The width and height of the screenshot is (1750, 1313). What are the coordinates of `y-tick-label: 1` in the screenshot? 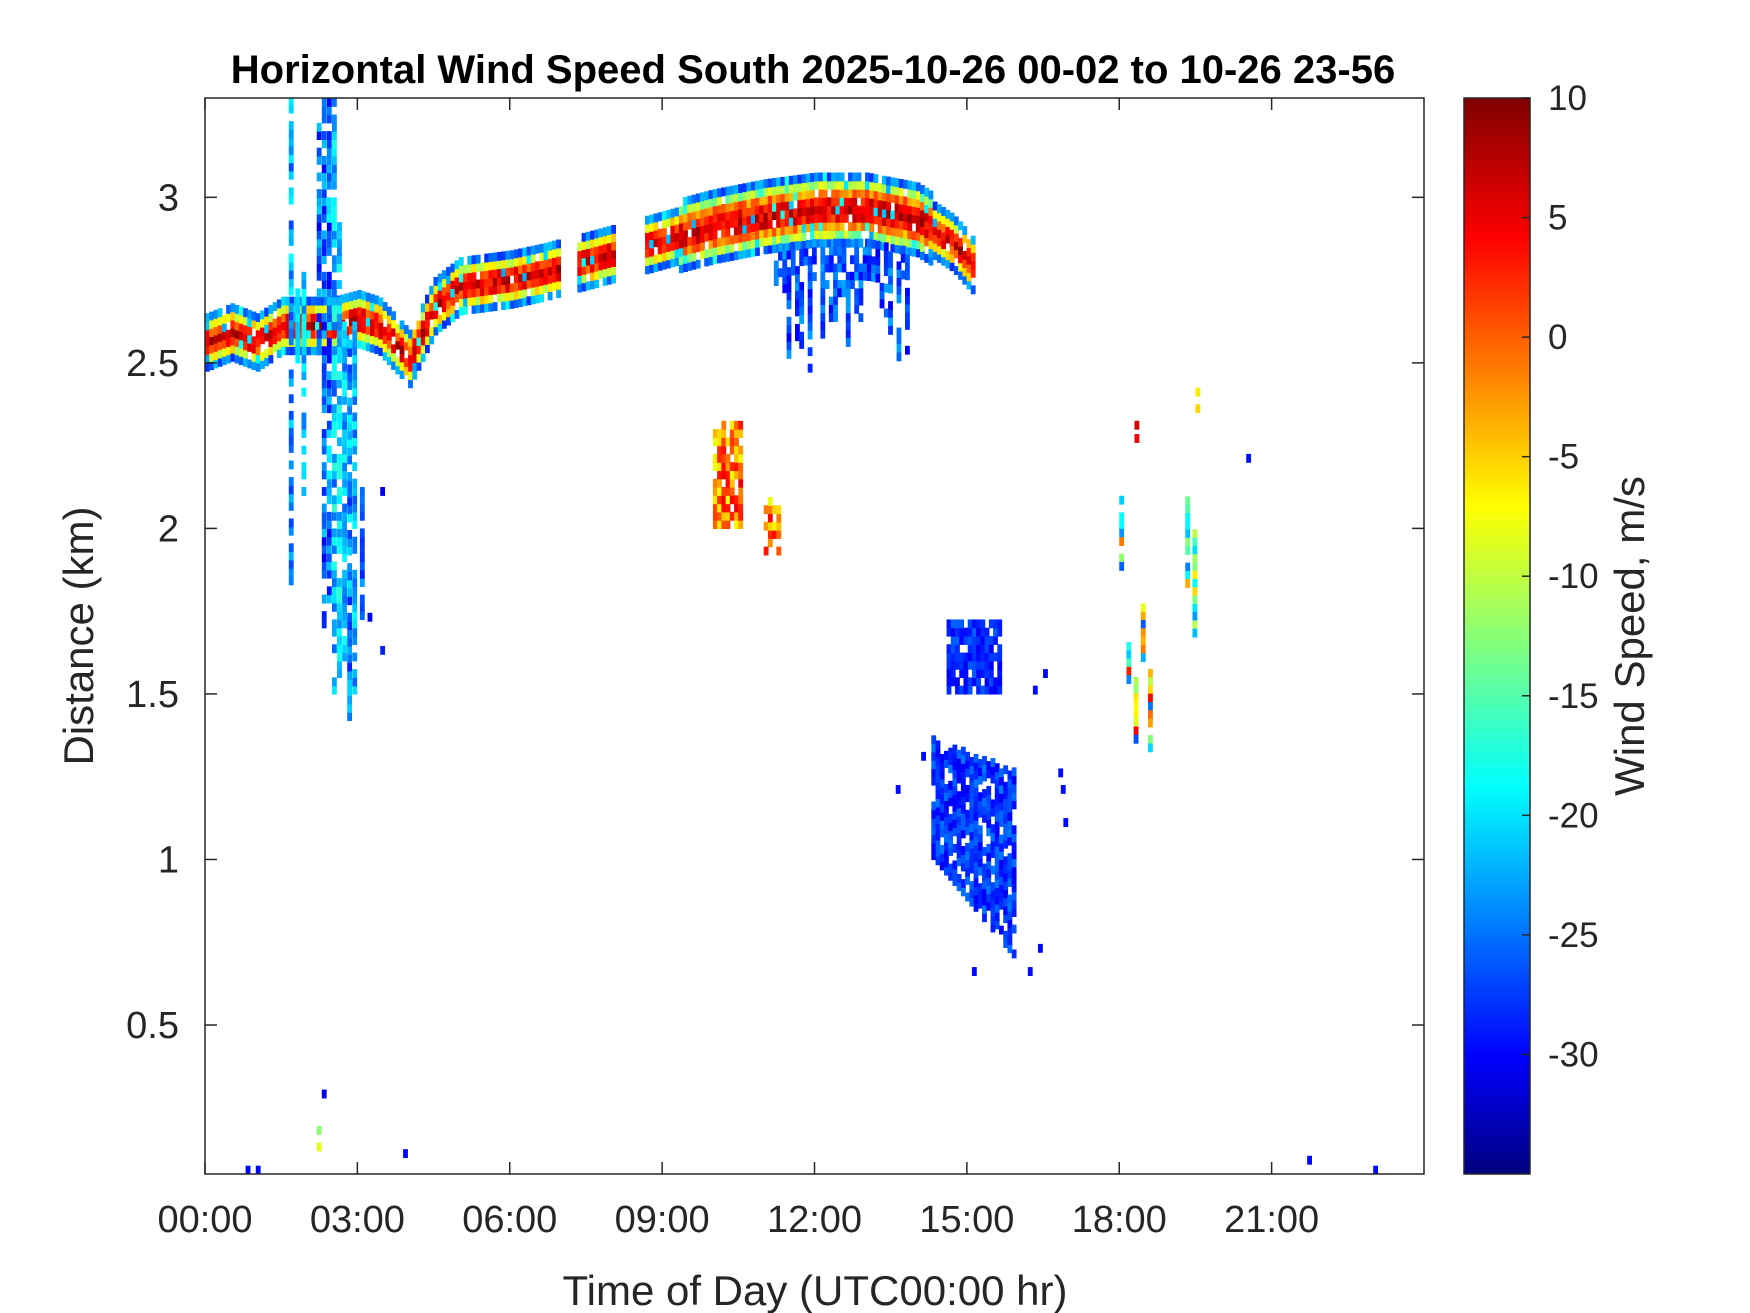 It's located at (168, 860).